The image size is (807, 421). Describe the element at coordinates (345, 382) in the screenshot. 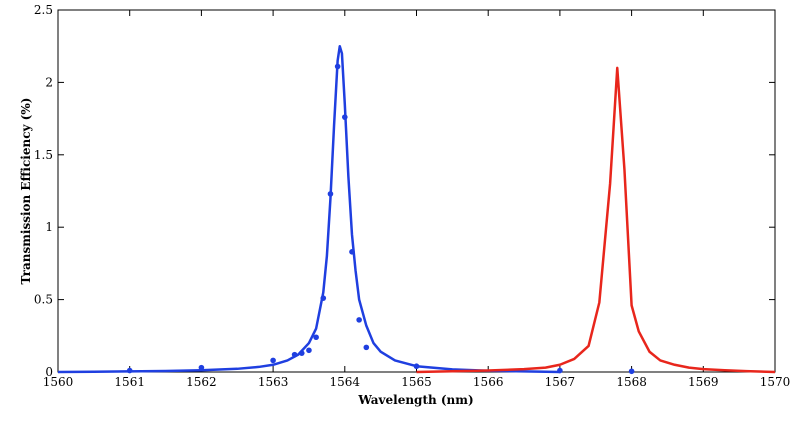

I see `x-tick-label: 1564` at that location.